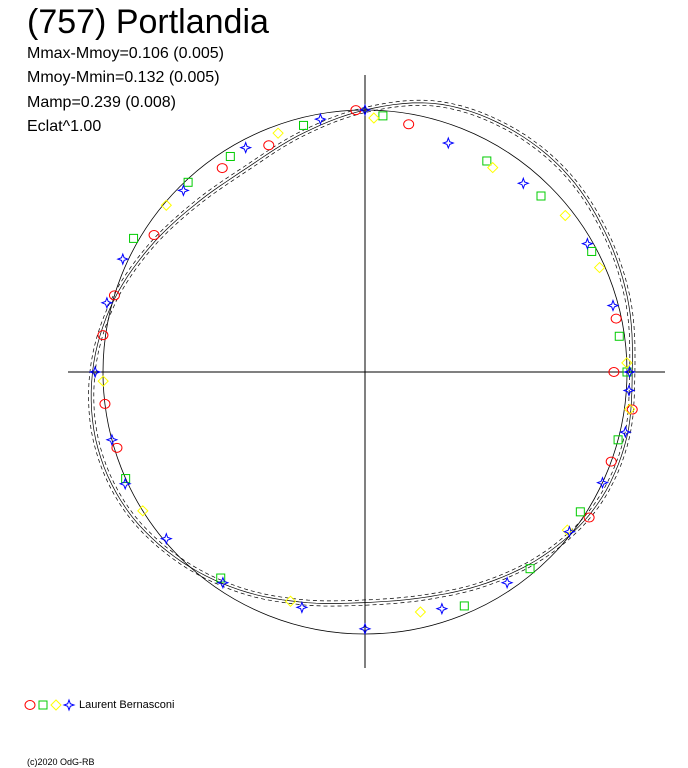 Image resolution: width=688 pixels, height=768 pixels. What do you see at coordinates (56, 705) in the screenshot?
I see `legend-diamond-marker` at bounding box center [56, 705].